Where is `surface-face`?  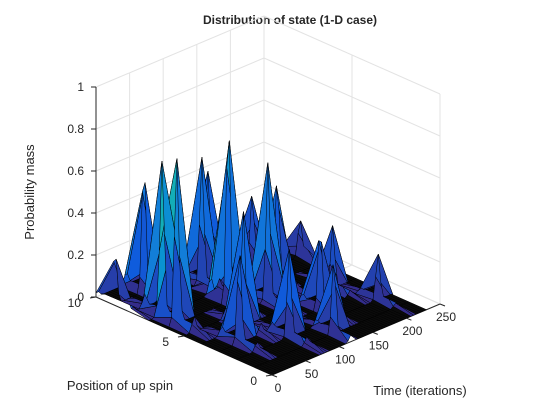 surface-face is located at coordinates (416, 306).